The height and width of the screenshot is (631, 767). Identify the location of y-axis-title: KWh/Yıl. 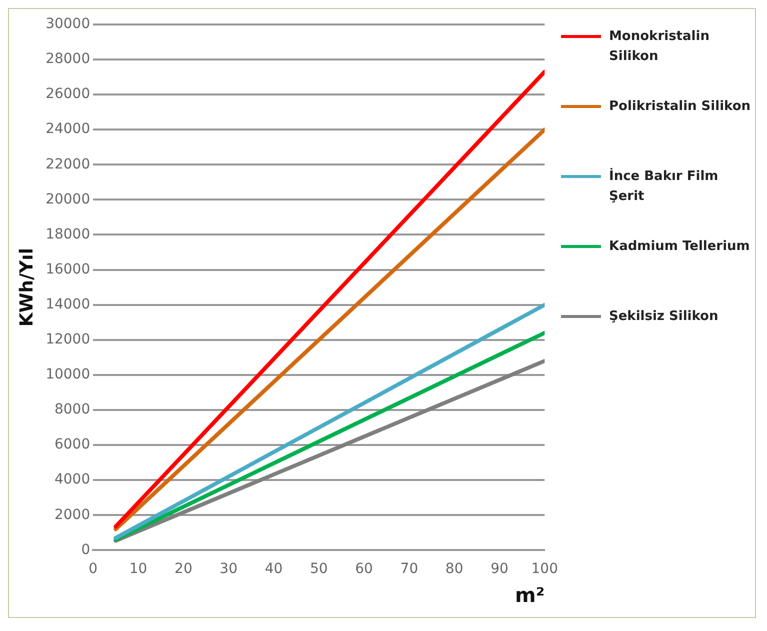
(27, 287).